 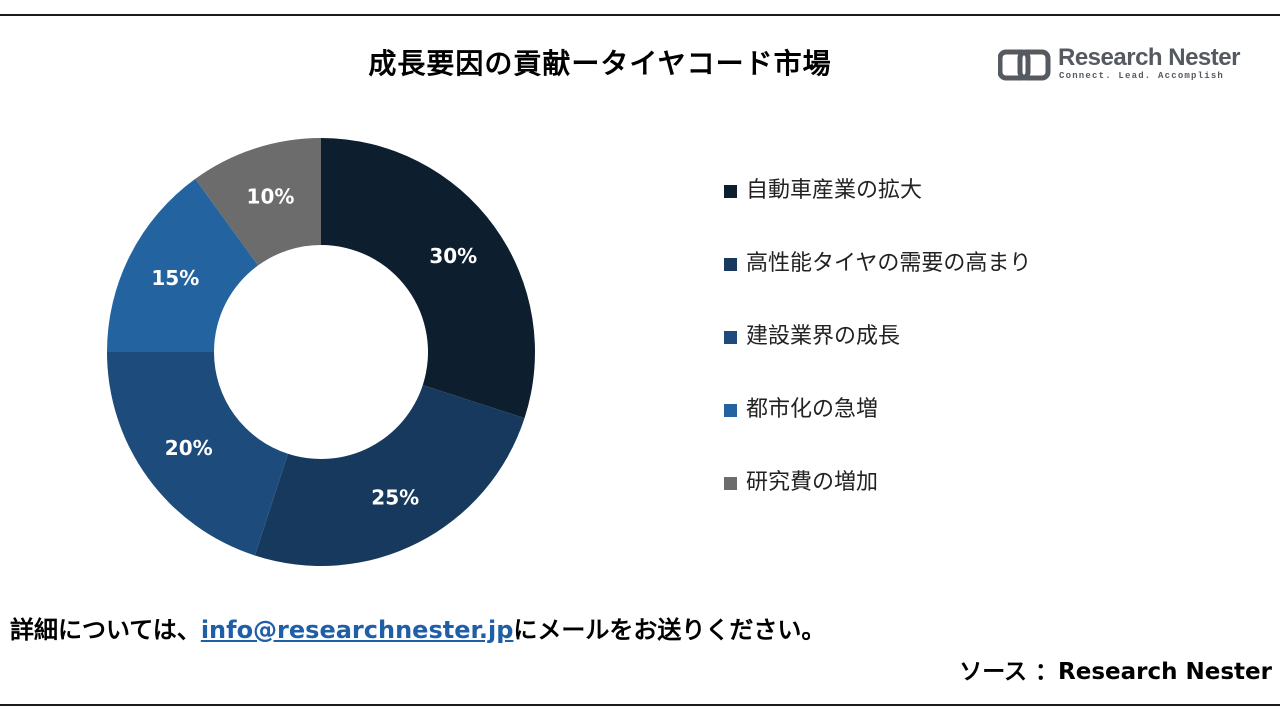 What do you see at coordinates (271, 197) in the screenshot?
I see `slice-label: 10%` at bounding box center [271, 197].